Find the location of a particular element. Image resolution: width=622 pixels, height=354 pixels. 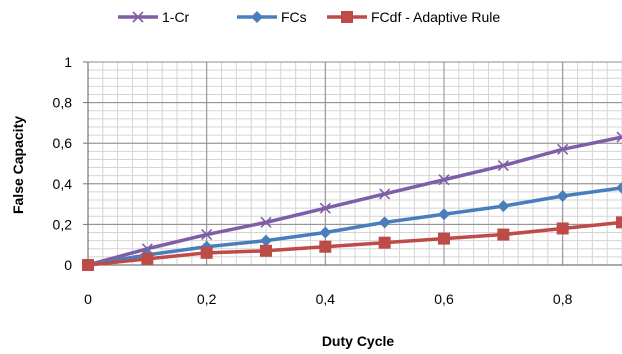

y-tick-label: 0,8 is located at coordinates (63, 103).